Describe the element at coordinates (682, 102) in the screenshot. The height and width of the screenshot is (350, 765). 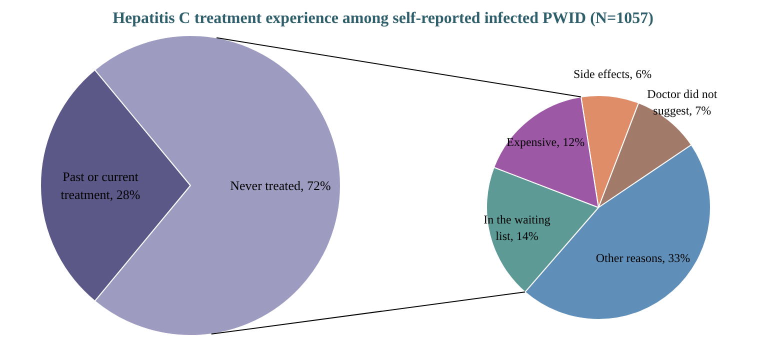
I see `slice-label: Doctor did not suggest, 7%` at that location.